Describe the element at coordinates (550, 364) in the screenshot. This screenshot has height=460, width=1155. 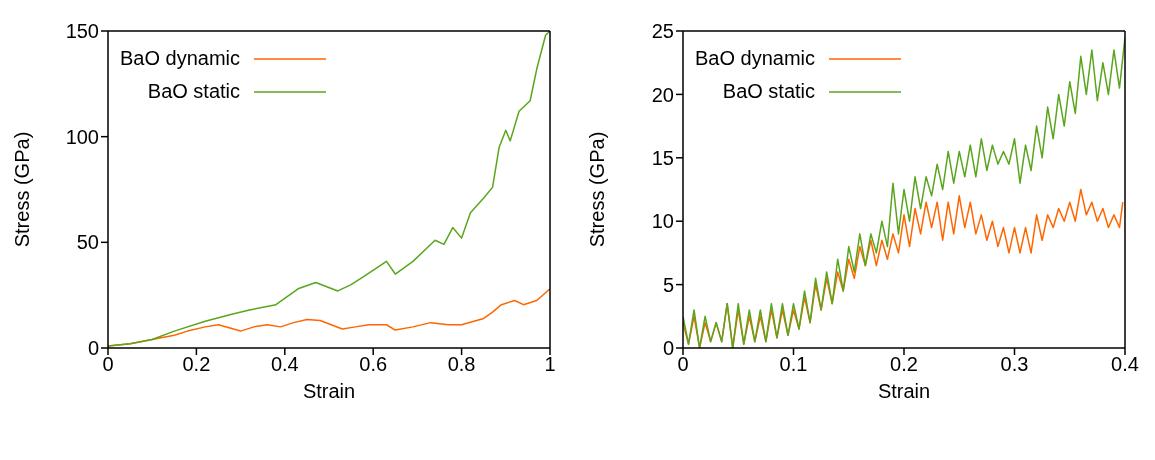
I see `x-tick-label: 1` at that location.